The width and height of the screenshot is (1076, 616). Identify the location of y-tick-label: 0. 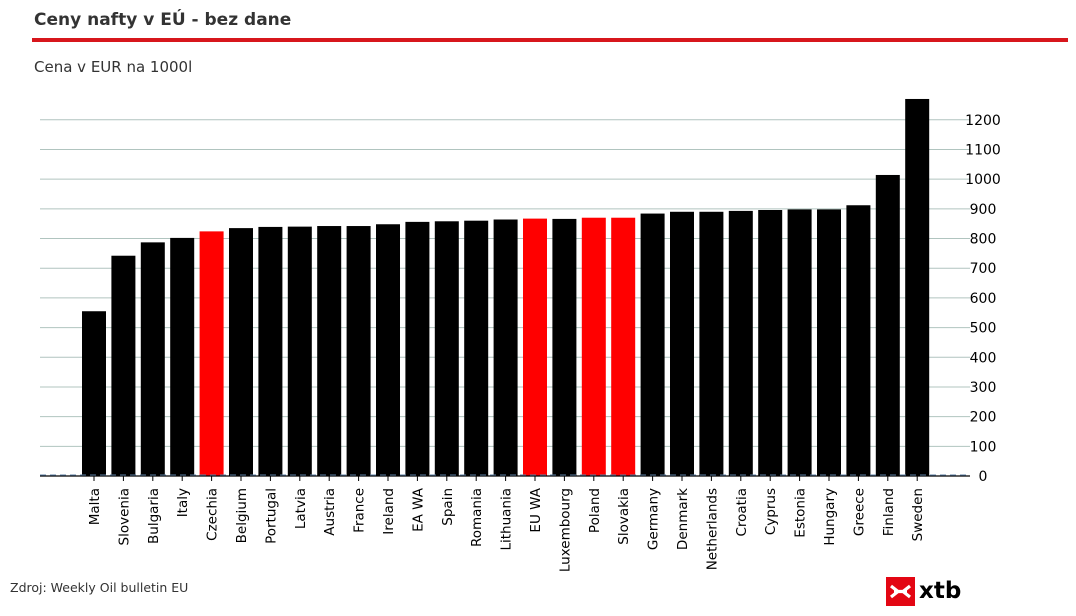
(983, 477).